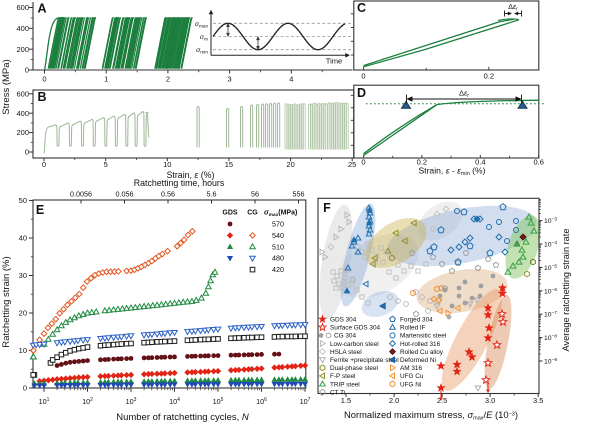 This screenshot has height=426, width=600. What do you see at coordinates (23, 238) in the screenshot?
I see `svg-text: 40` at bounding box center [23, 238].